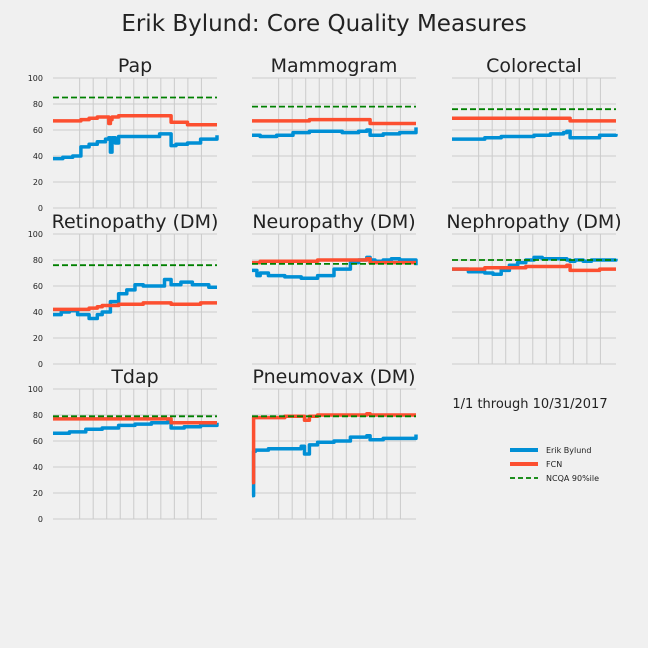 This screenshot has height=648, width=648. I want to click on panel-title: Pap, so click(135, 66).